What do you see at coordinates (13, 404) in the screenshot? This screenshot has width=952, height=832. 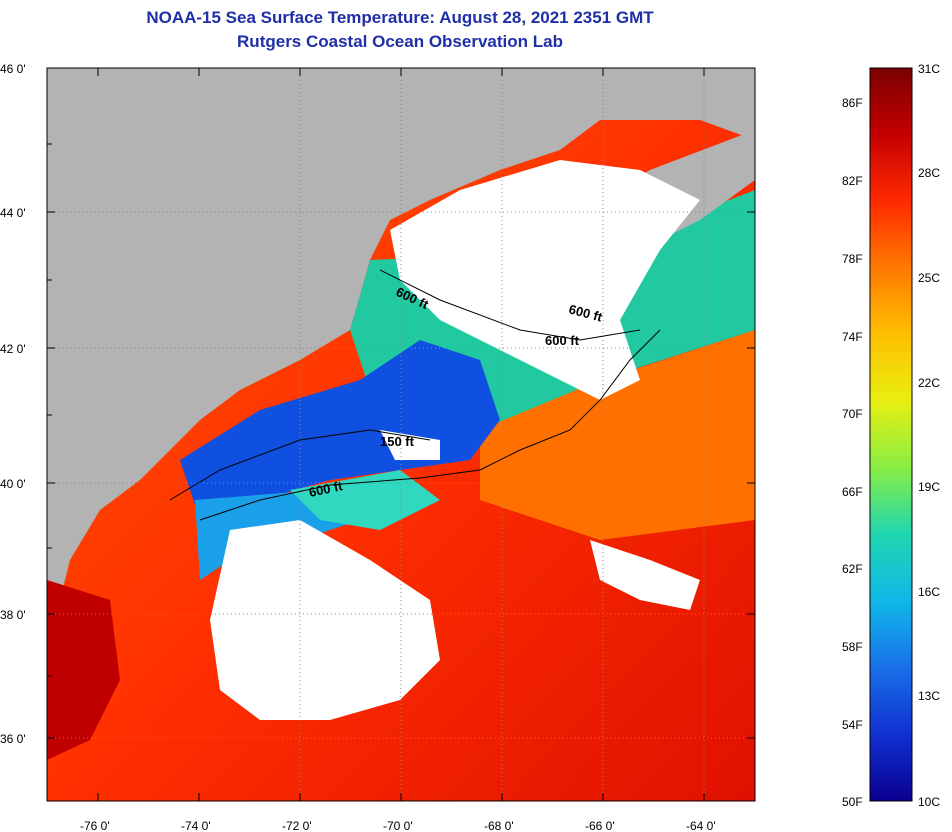 I see `latitude-labels: 46 0' 44 0' 42 0' 40 0' 38 0' 36 0'` at bounding box center [13, 404].